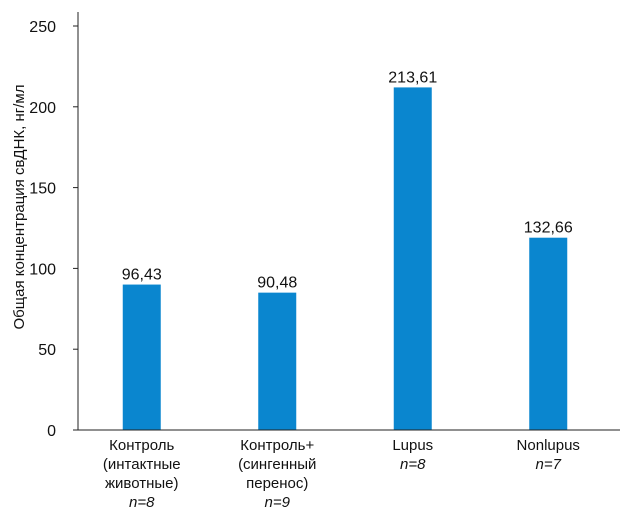 The width and height of the screenshot is (627, 529). Describe the element at coordinates (549, 464) in the screenshot. I see `x-sample-size-label: n=7` at that location.